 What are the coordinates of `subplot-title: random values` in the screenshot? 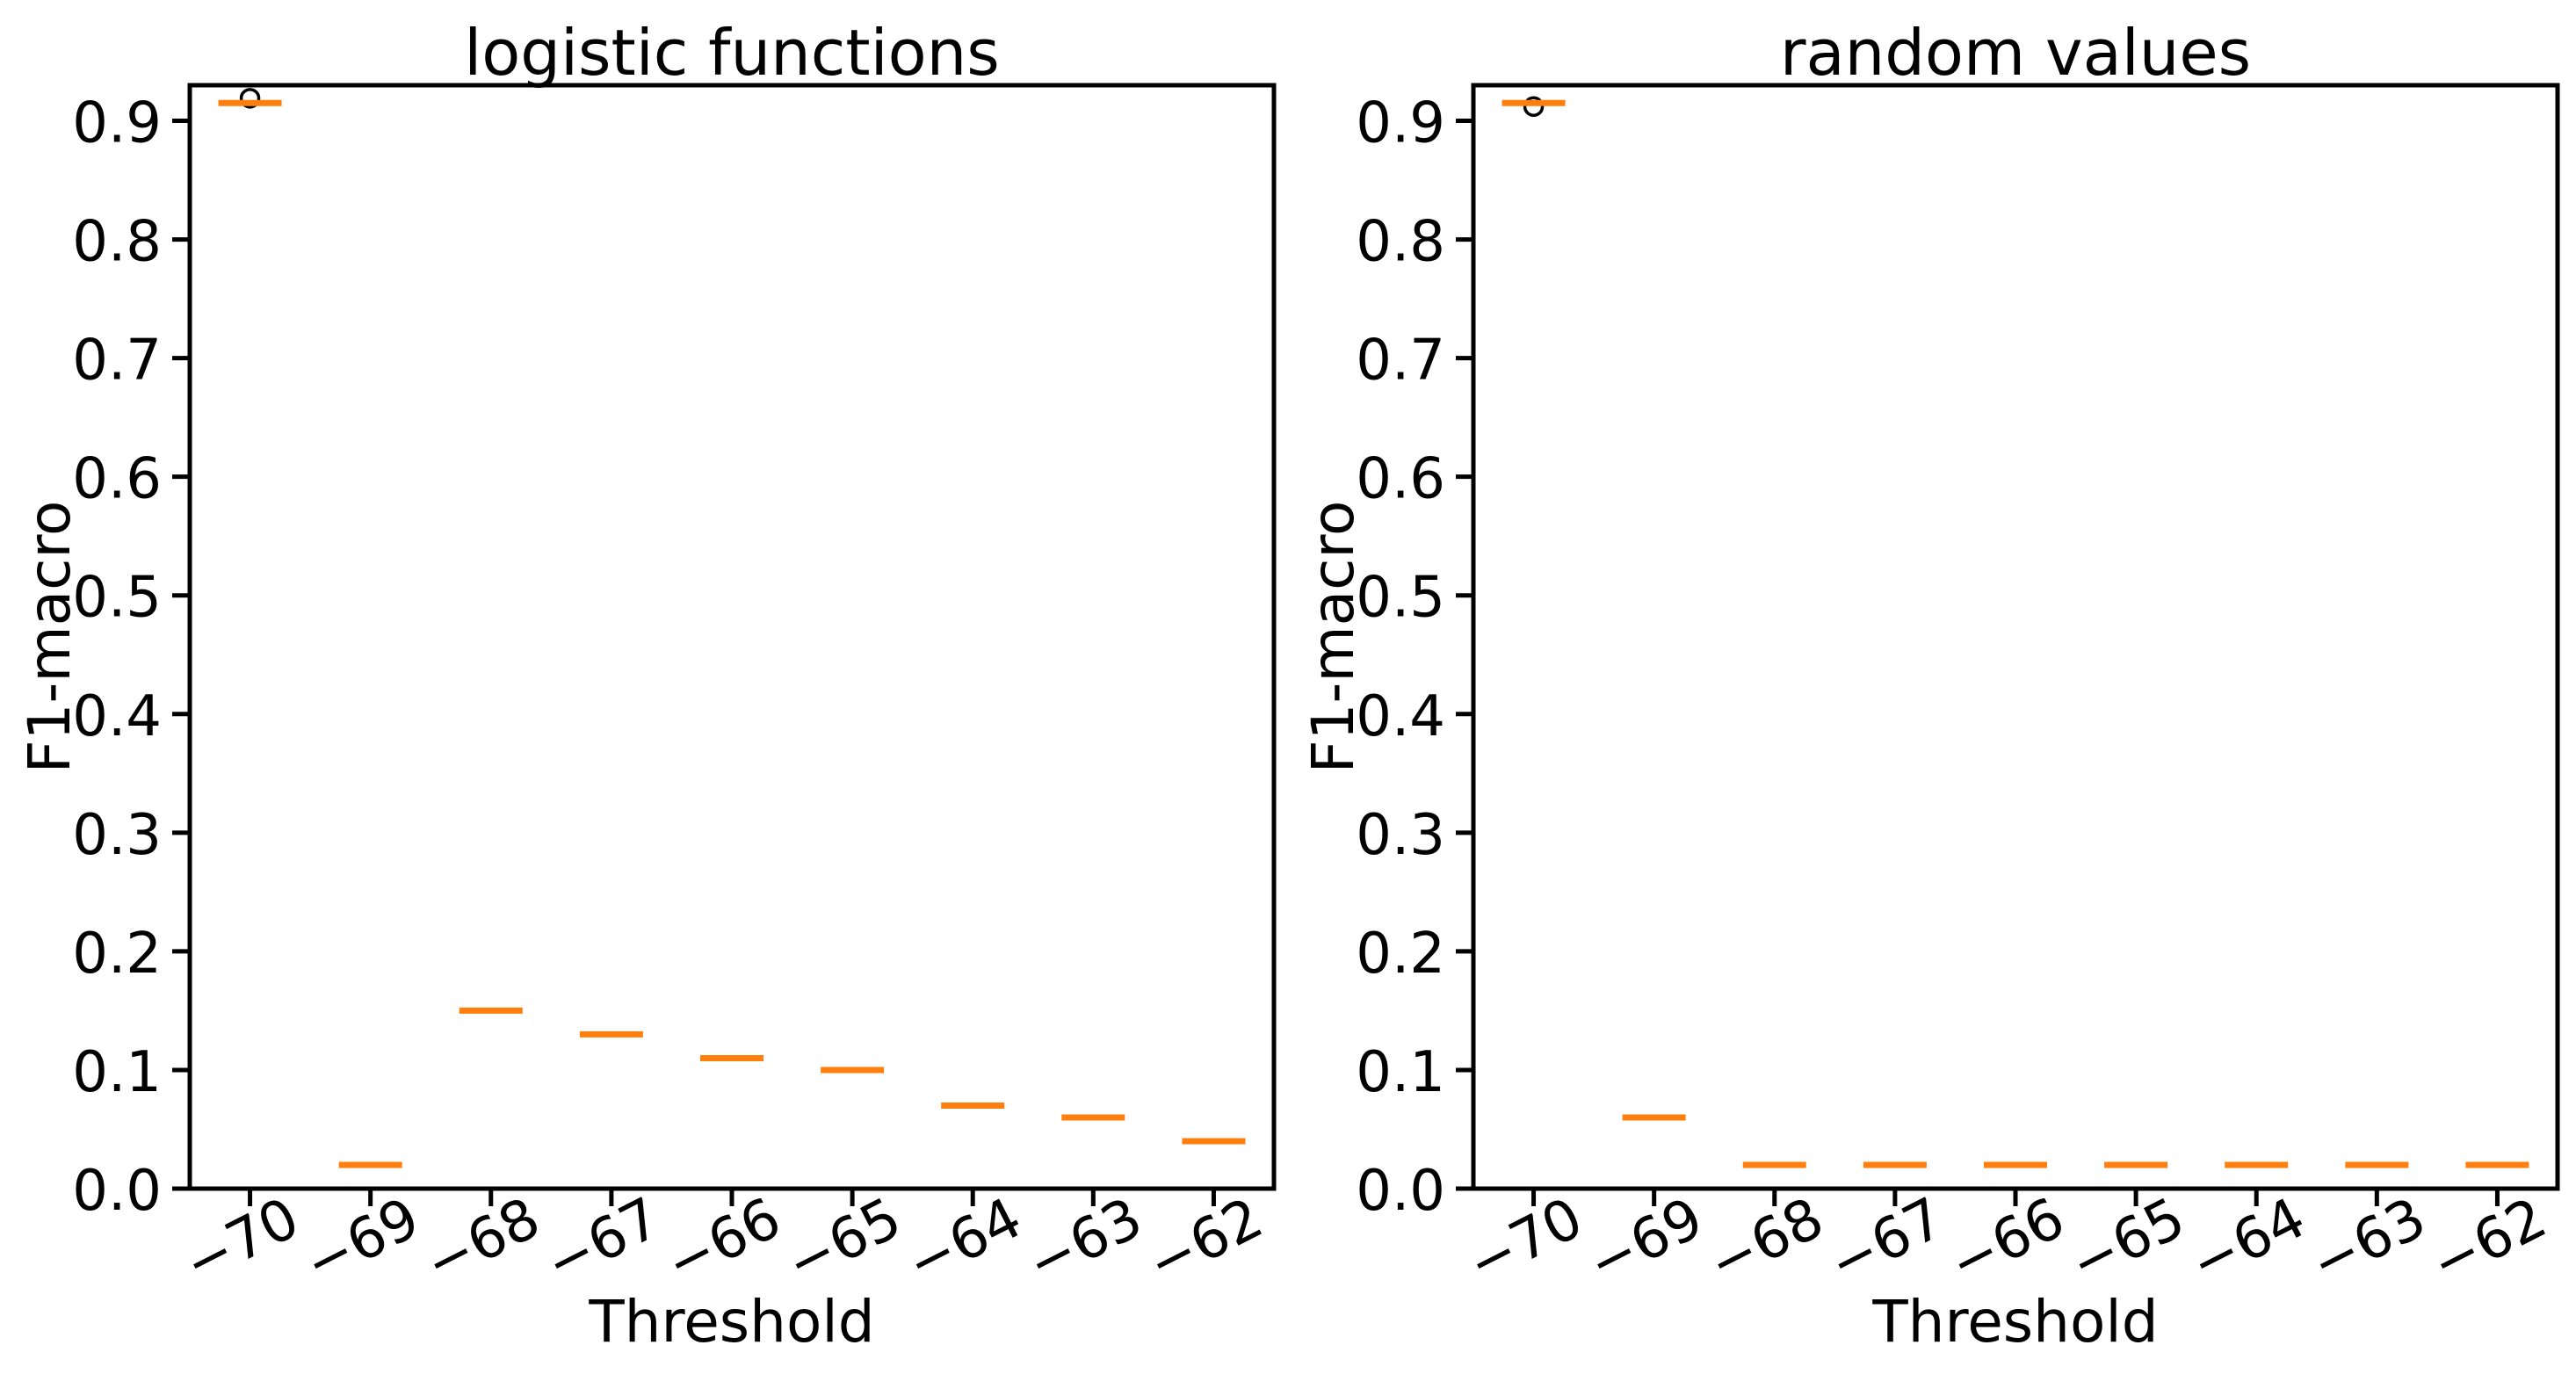 It's located at (2015, 53).